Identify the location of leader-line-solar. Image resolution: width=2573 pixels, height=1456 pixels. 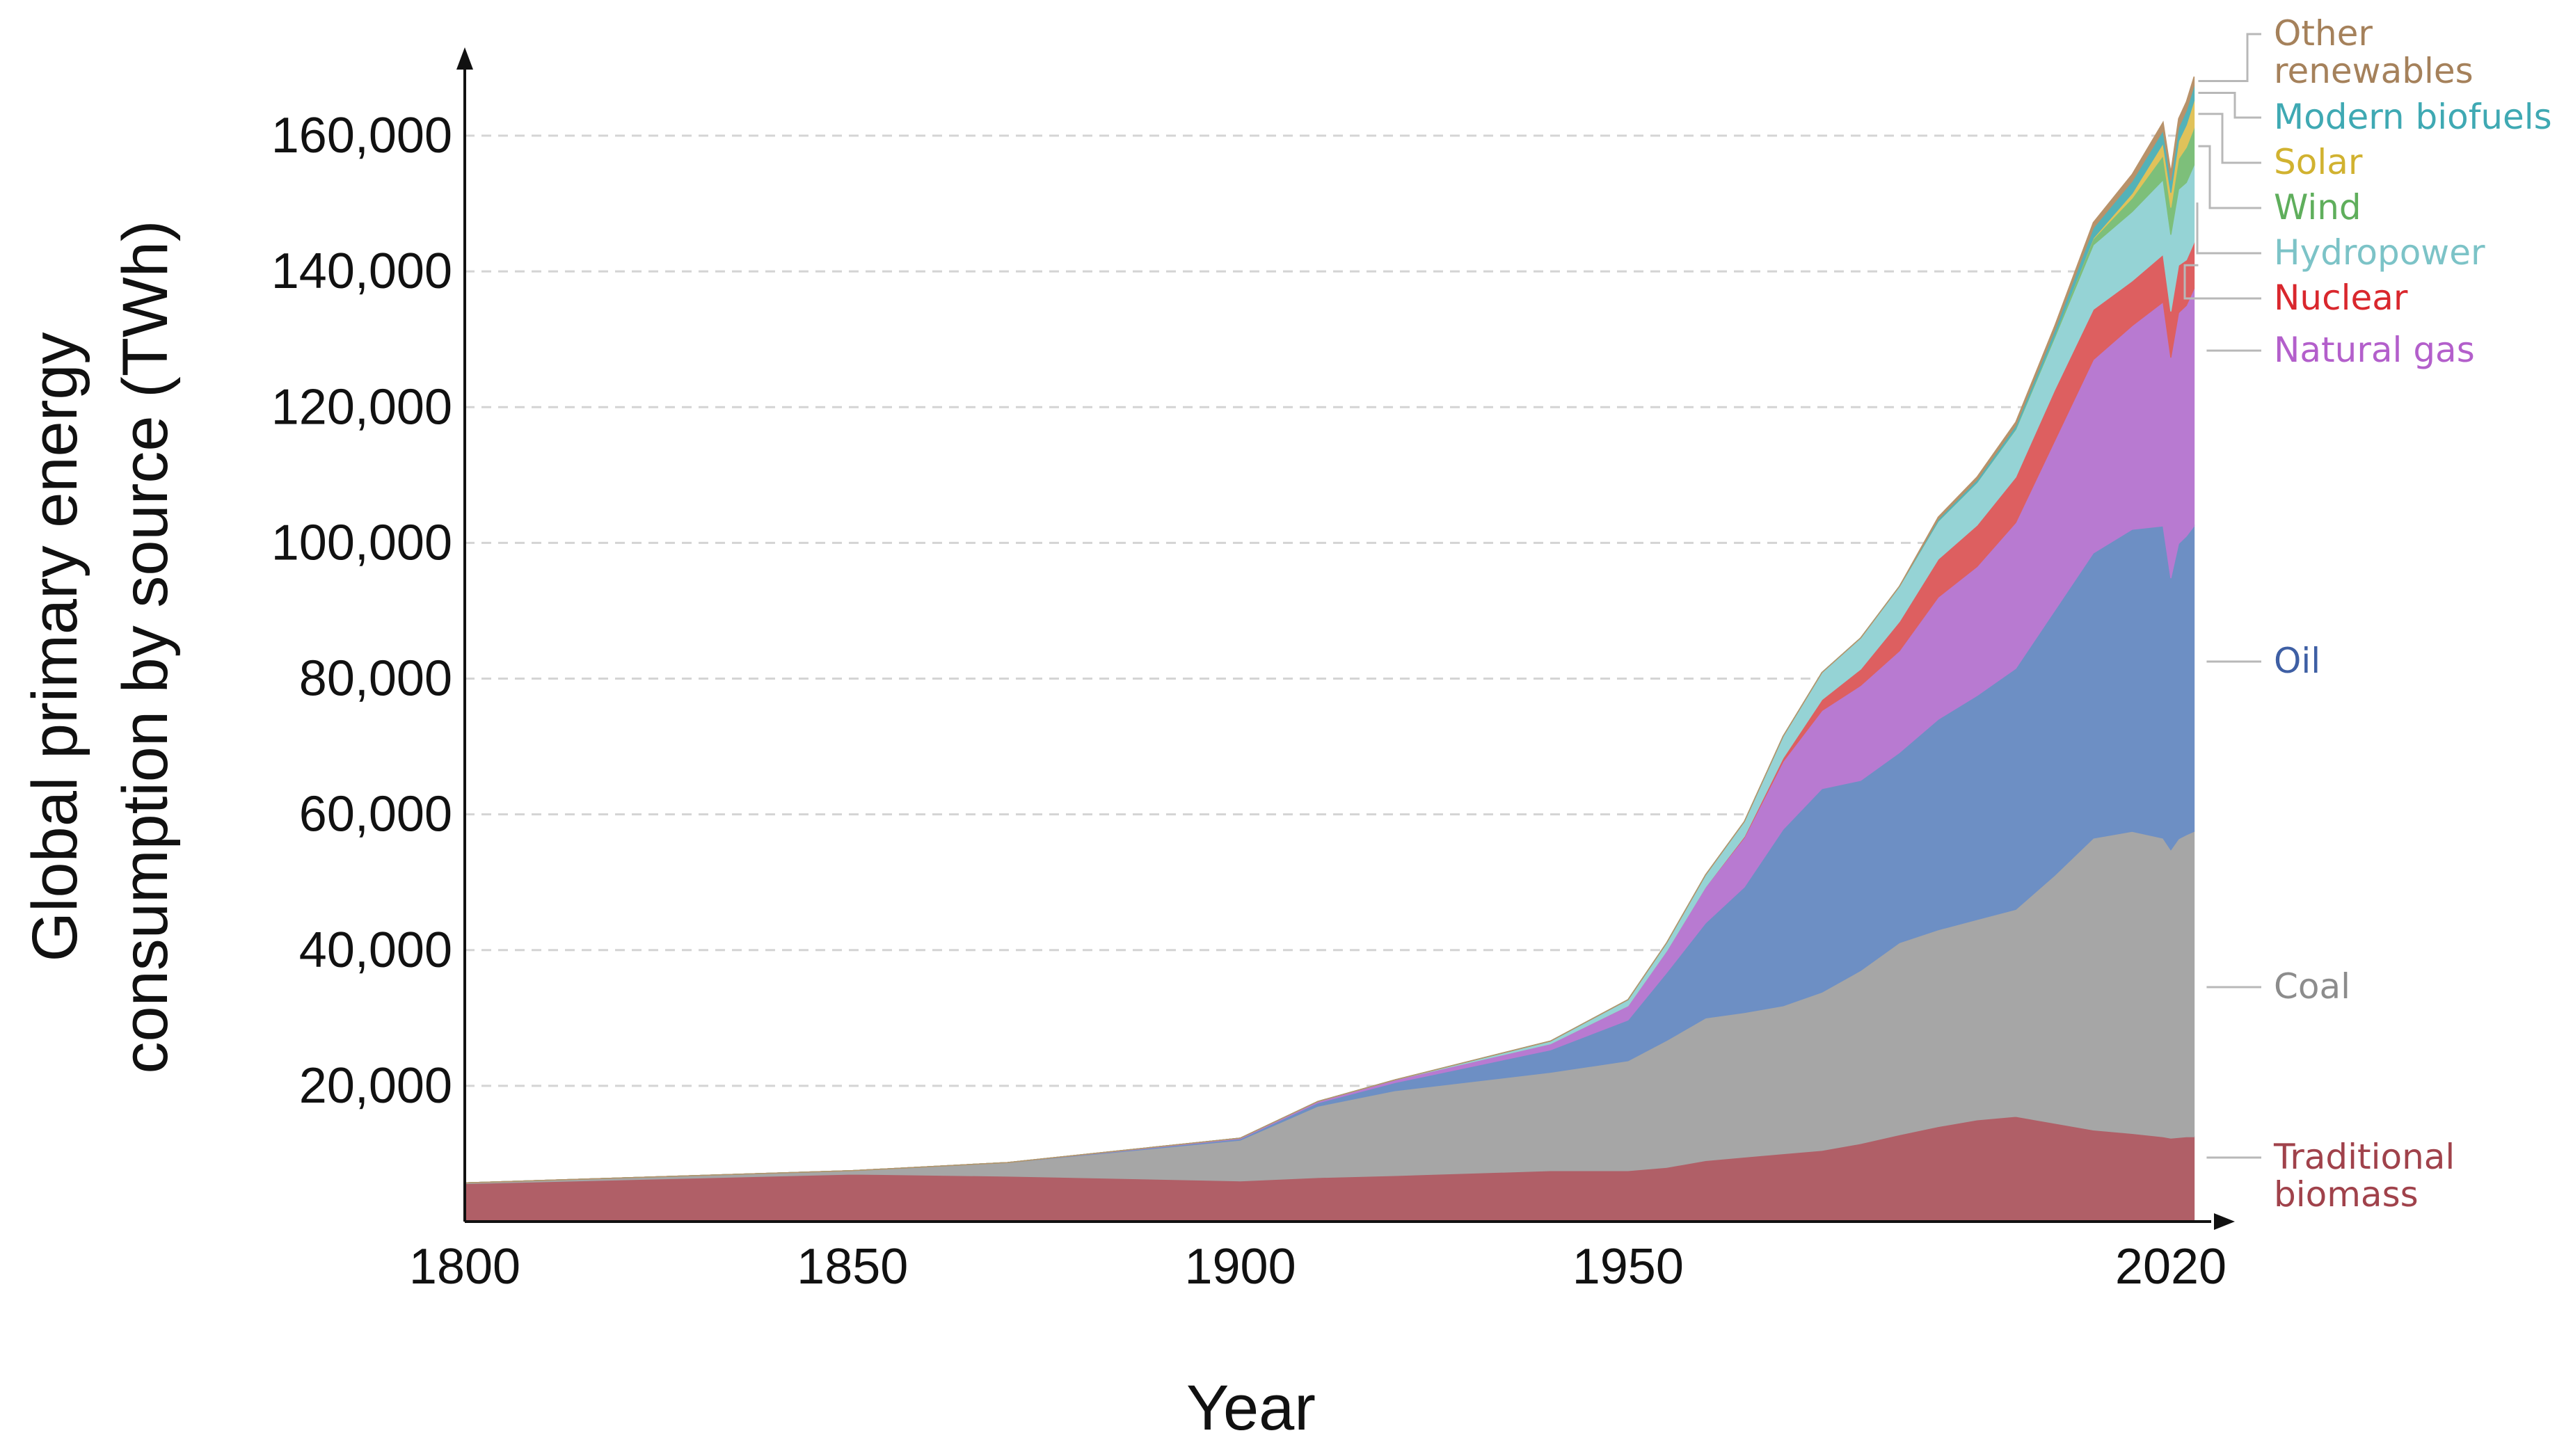
(2230, 138).